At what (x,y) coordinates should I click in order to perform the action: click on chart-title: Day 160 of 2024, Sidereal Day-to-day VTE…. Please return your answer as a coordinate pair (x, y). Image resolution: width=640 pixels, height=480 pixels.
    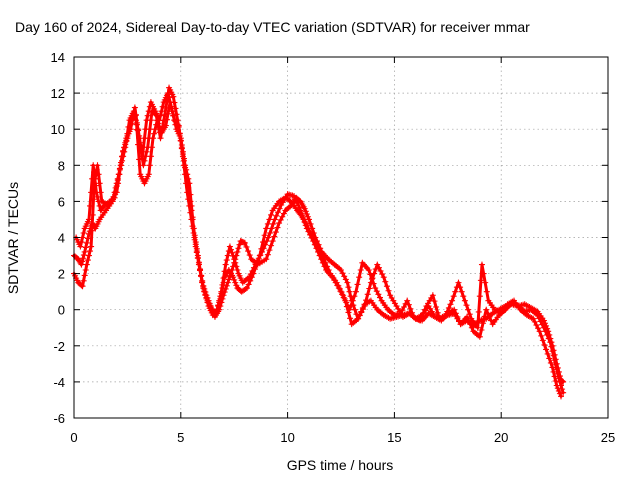
    Looking at the image, I should click on (272, 27).